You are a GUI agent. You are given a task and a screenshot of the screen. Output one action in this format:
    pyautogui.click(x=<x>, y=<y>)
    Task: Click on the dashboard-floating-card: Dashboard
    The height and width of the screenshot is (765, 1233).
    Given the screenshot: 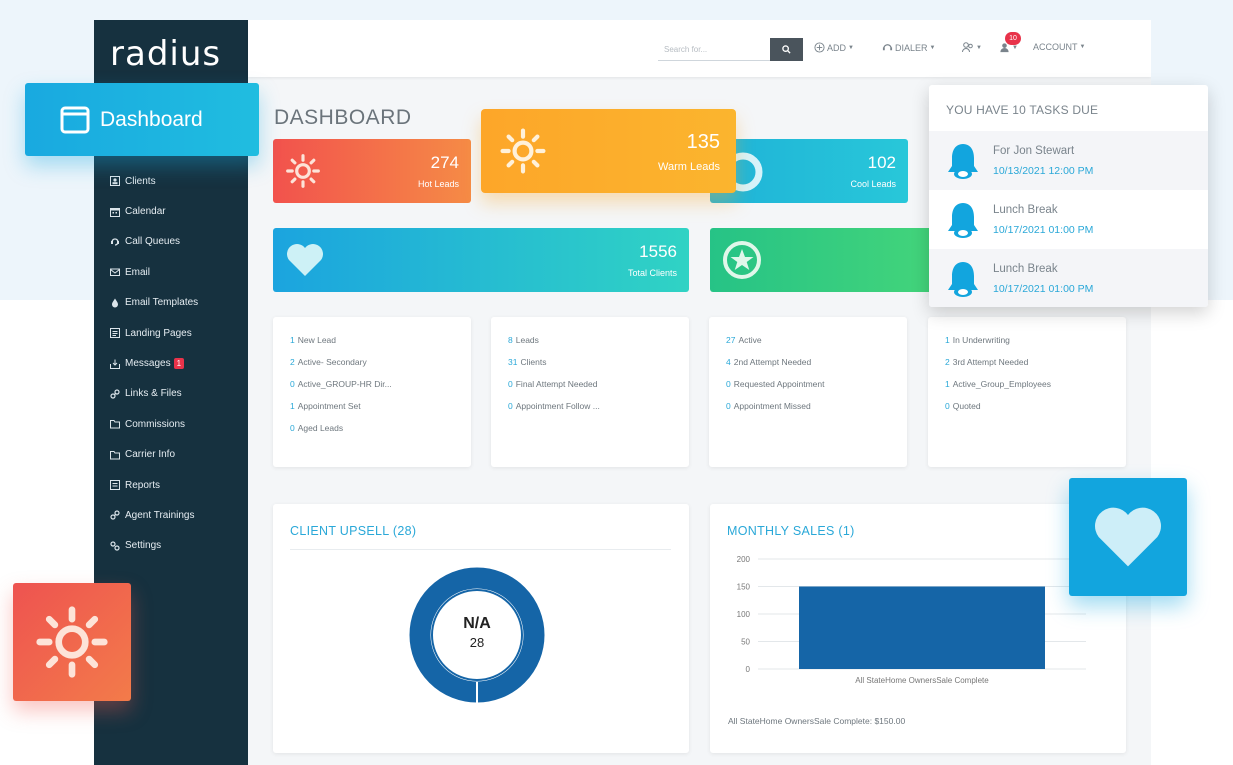 What is the action you would take?
    pyautogui.click(x=142, y=119)
    